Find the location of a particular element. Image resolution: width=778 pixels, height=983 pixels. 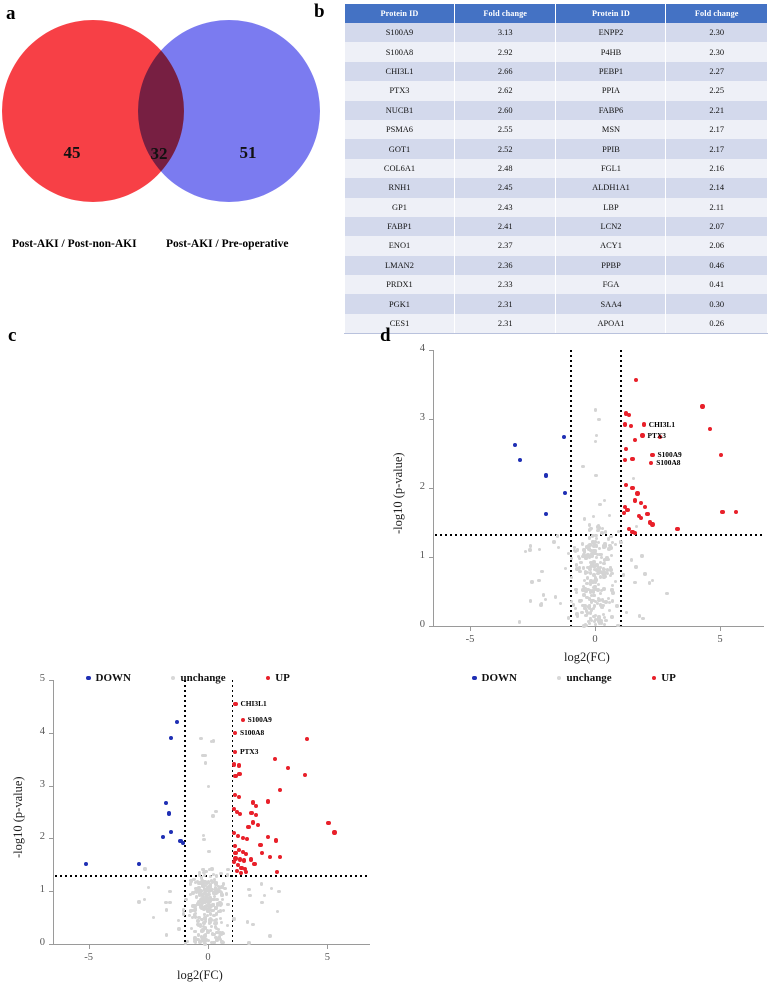

cell-protein-id: COL6A1 is located at coordinates (399, 168).